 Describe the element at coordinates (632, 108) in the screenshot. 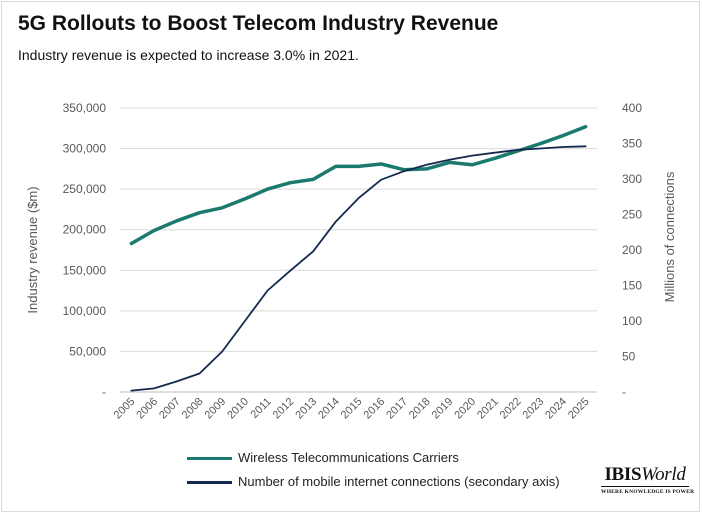

I see `right-tick-label: 400` at that location.